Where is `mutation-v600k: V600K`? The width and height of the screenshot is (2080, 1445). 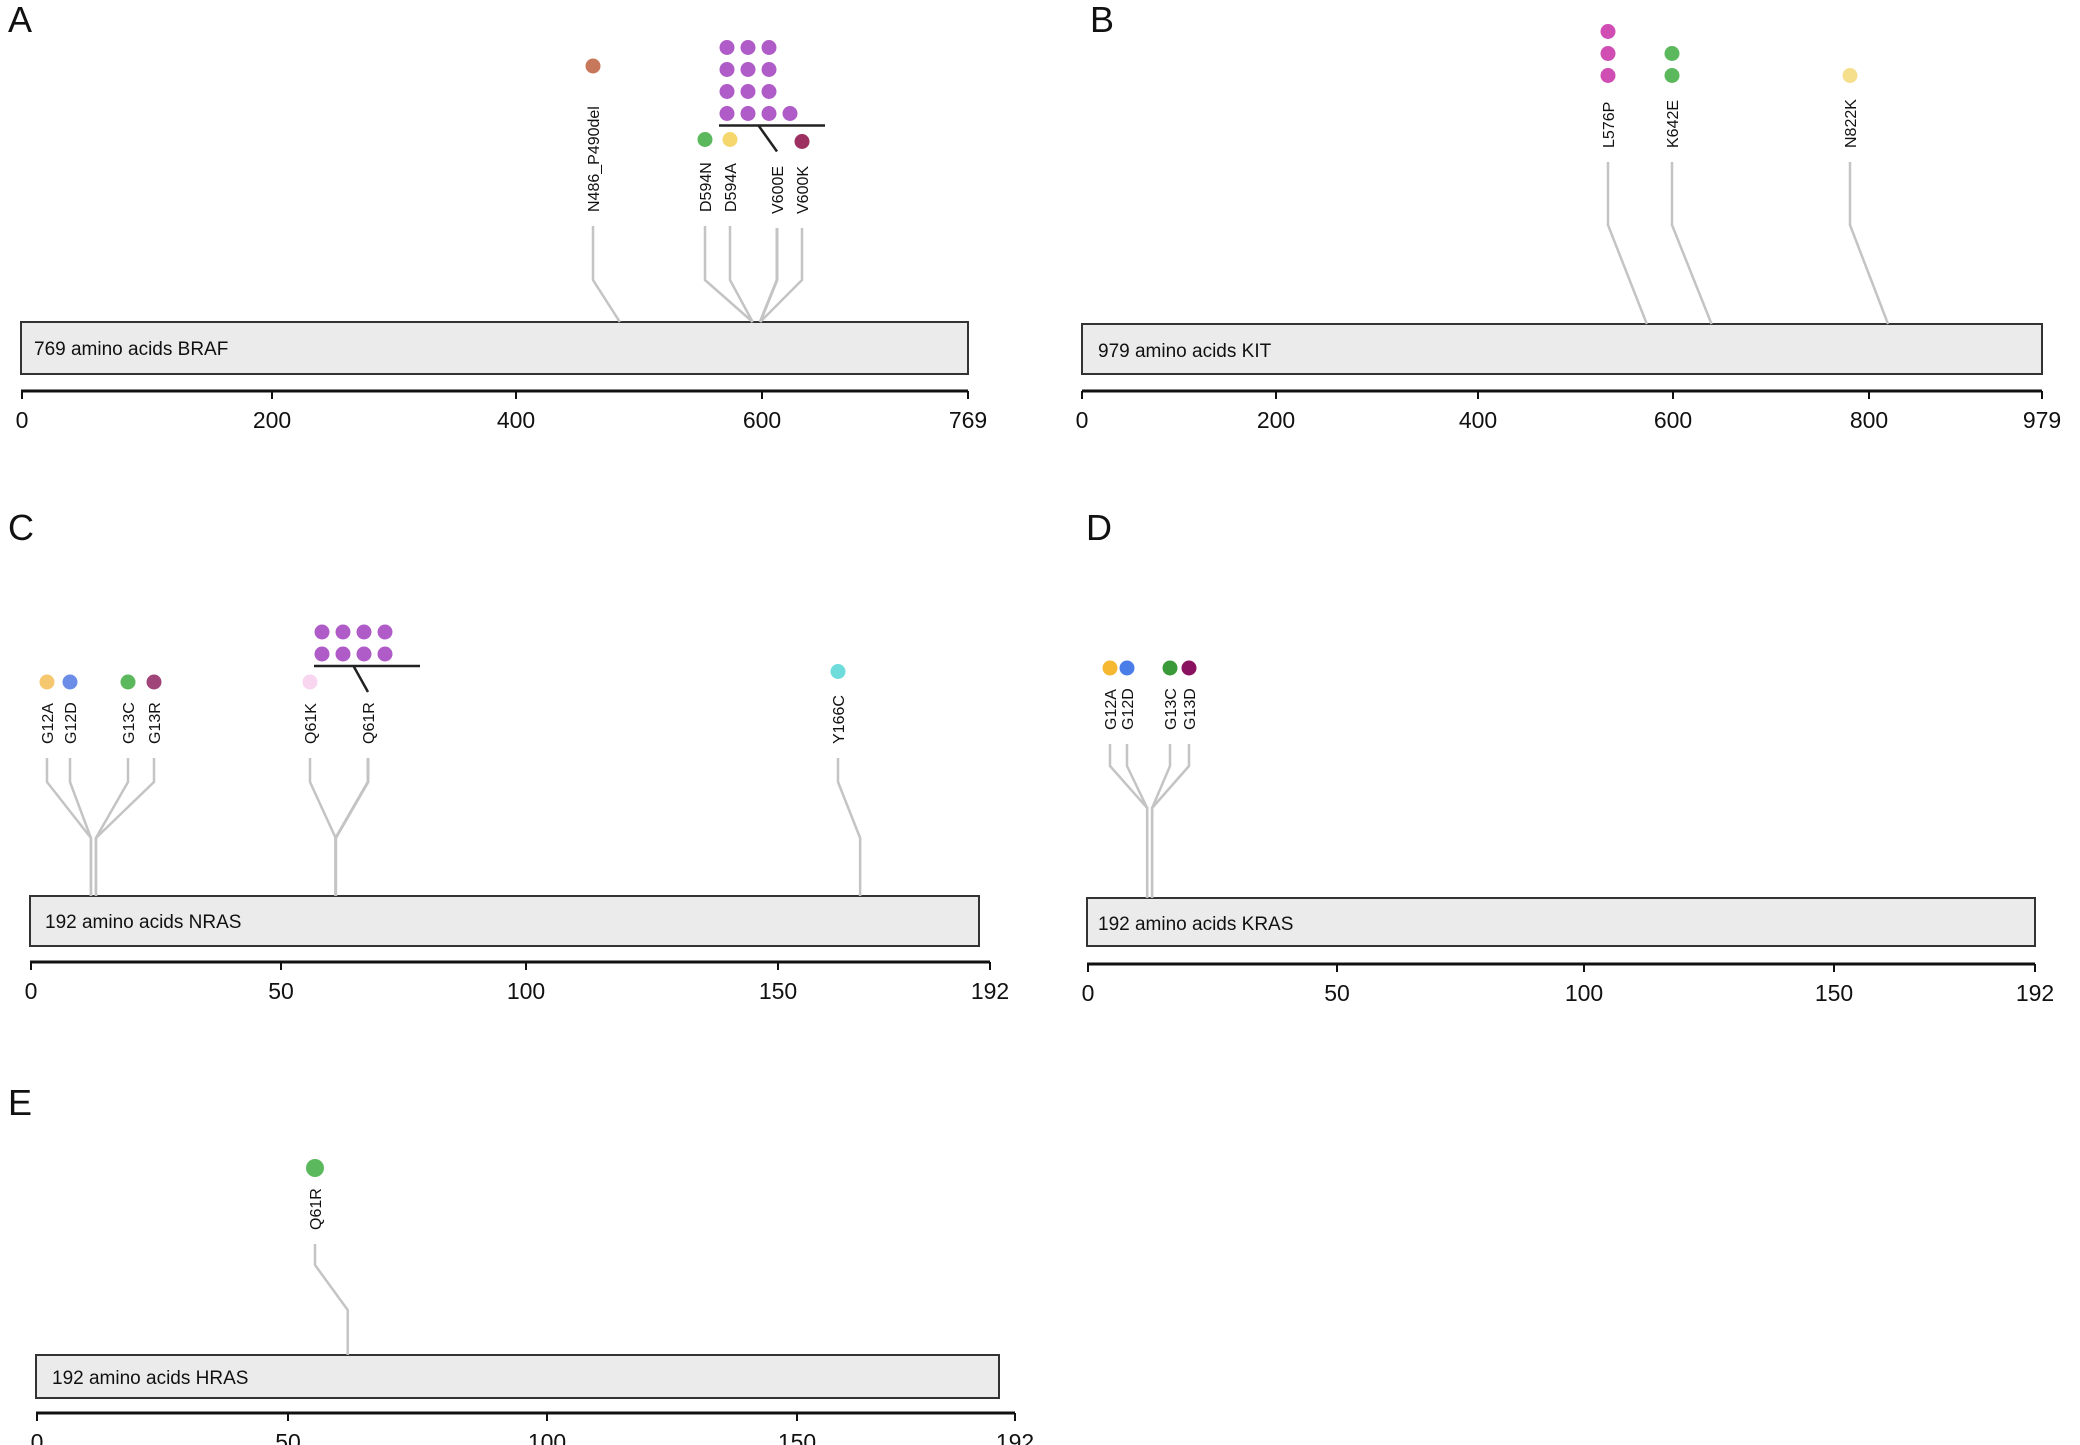 mutation-v600k: V600K is located at coordinates (785, 228).